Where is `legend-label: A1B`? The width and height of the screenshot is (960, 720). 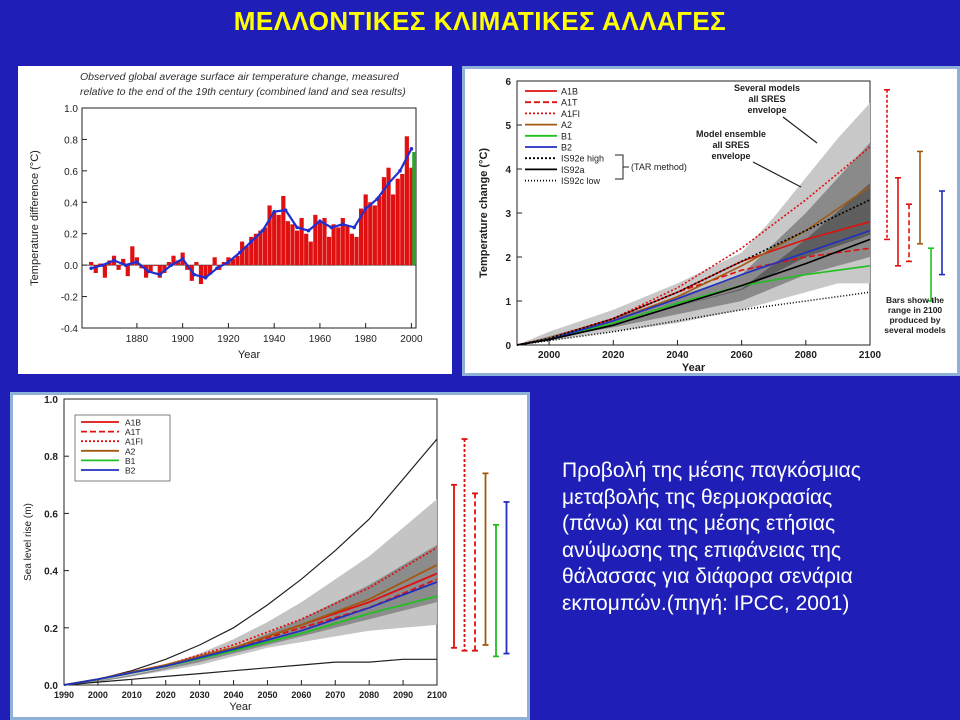
legend-label: A1B is located at coordinates (133, 423).